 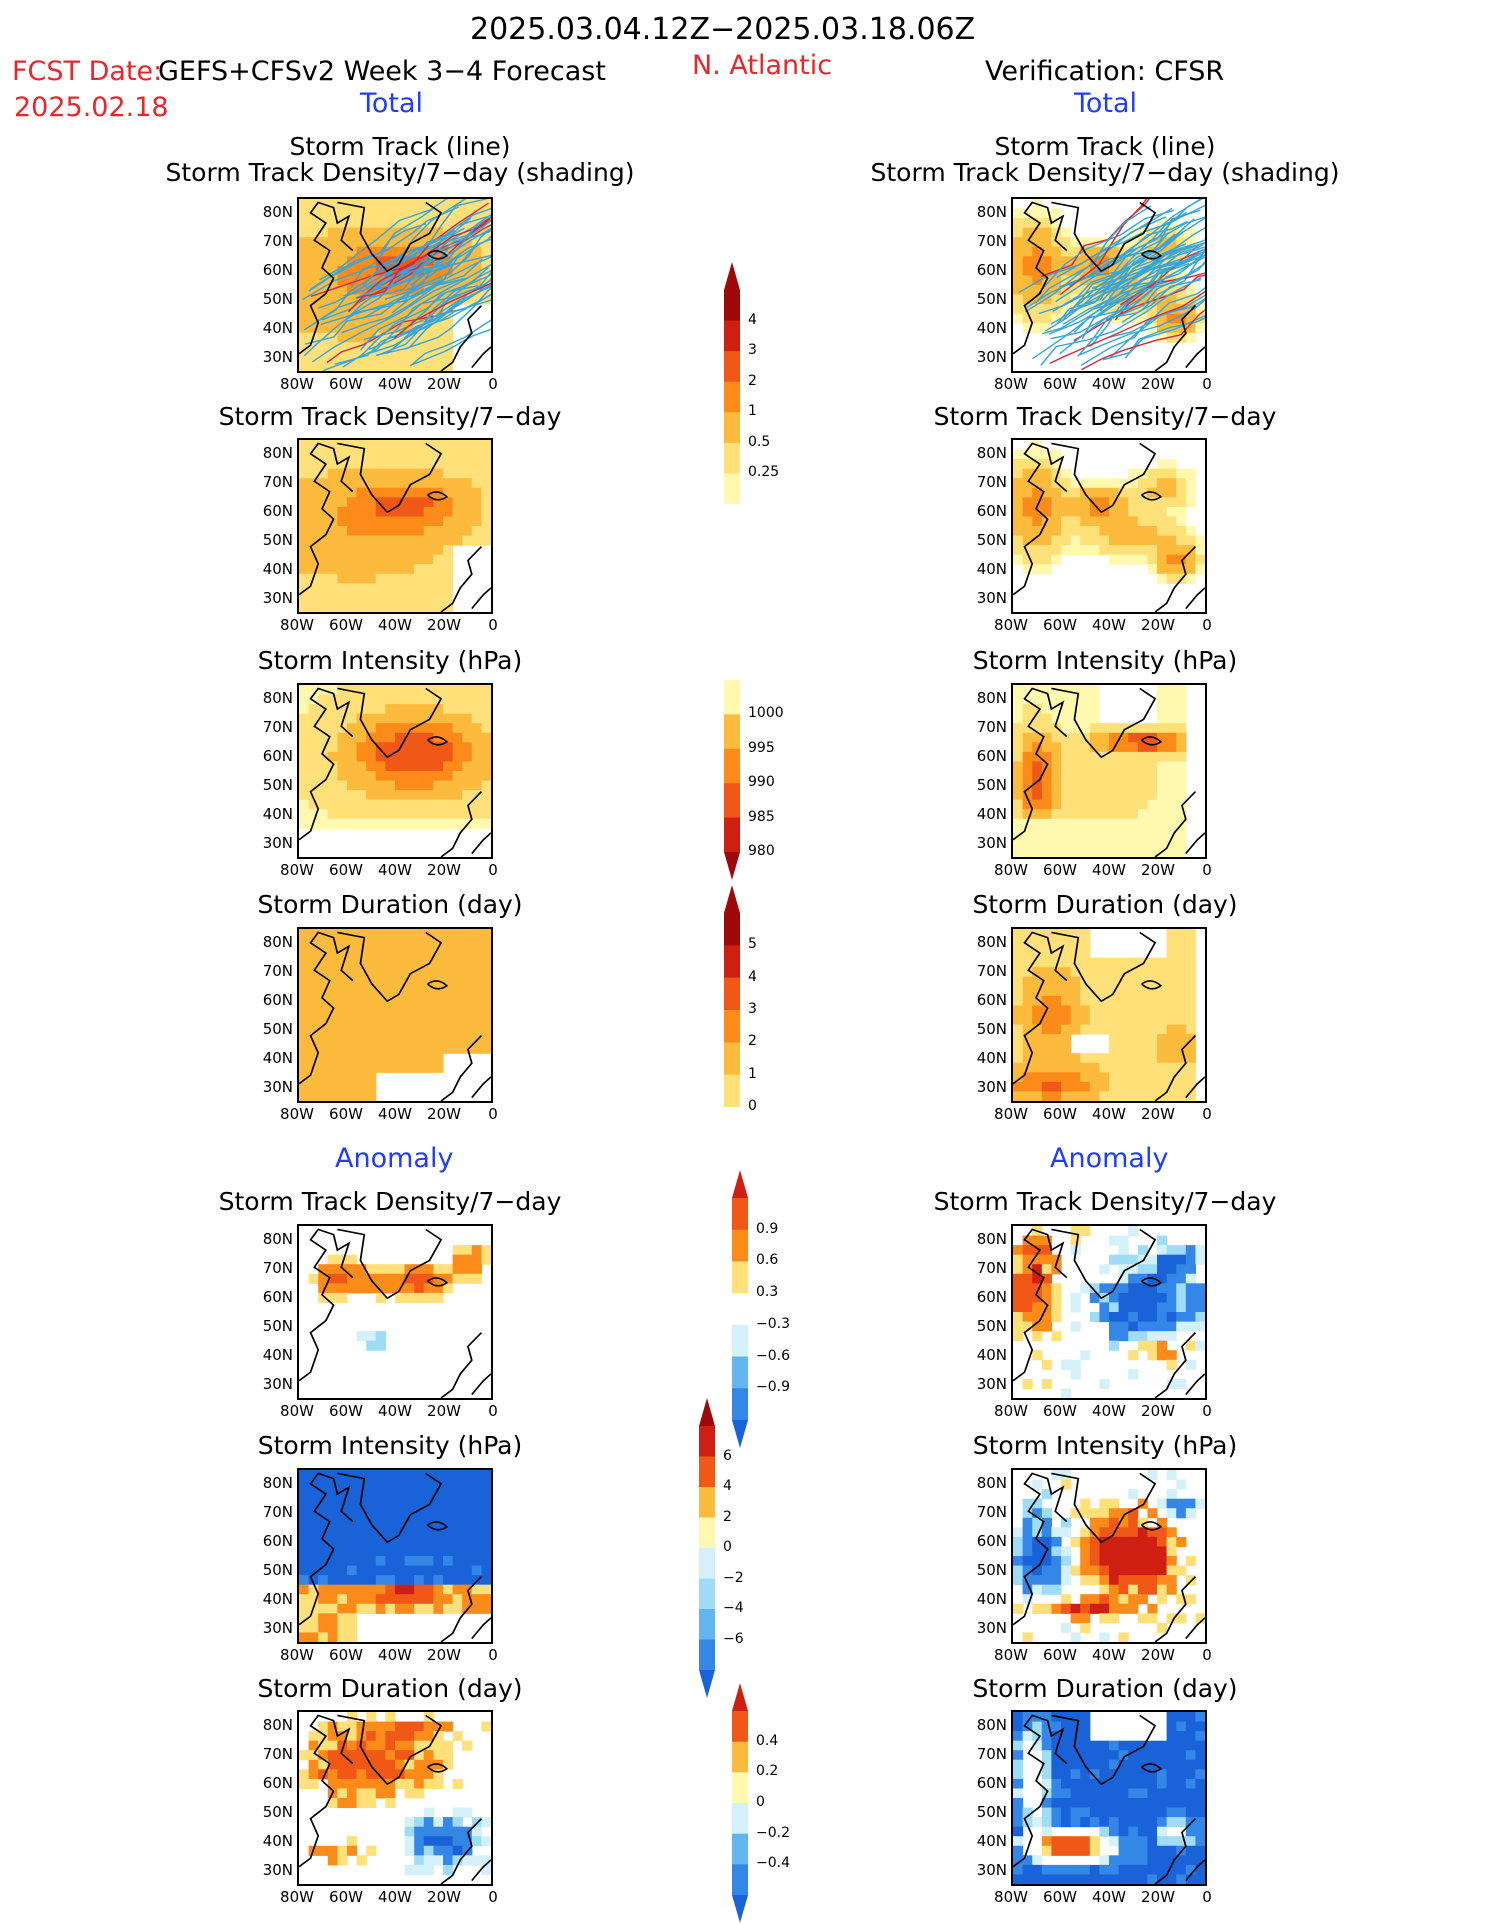 I want to click on lon-tick-label: 20W, so click(x=444, y=625).